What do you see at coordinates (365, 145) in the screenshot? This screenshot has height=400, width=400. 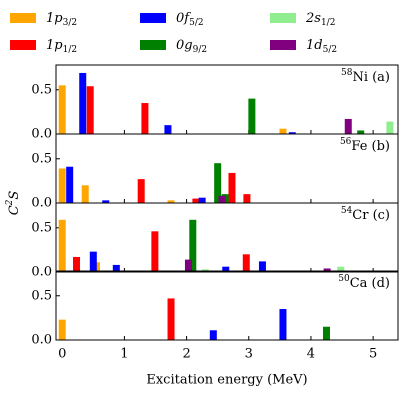 I see `panel-label: 56Fe (b)` at bounding box center [365, 145].